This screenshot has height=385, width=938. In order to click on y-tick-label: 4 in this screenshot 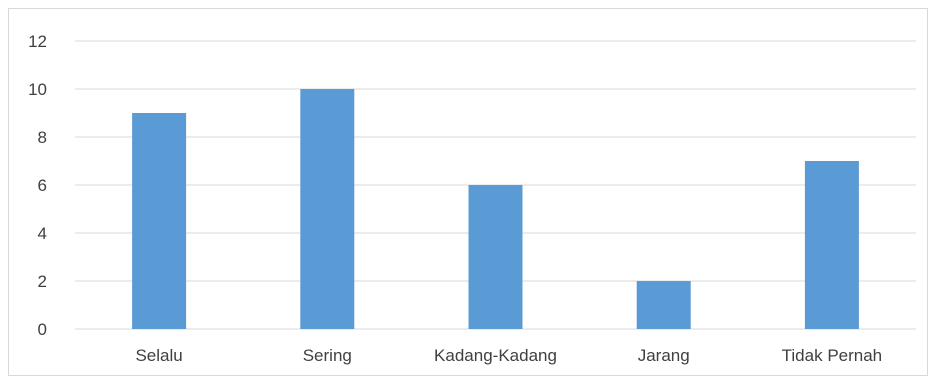, I will do `click(42, 233)`.